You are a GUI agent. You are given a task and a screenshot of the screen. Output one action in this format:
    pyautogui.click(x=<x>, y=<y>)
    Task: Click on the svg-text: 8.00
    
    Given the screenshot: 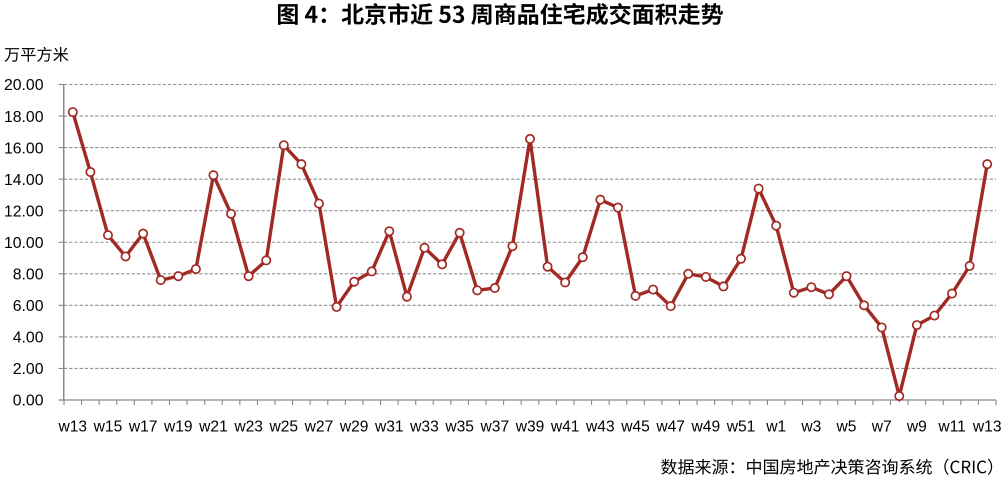 What is the action you would take?
    pyautogui.click(x=28, y=275)
    